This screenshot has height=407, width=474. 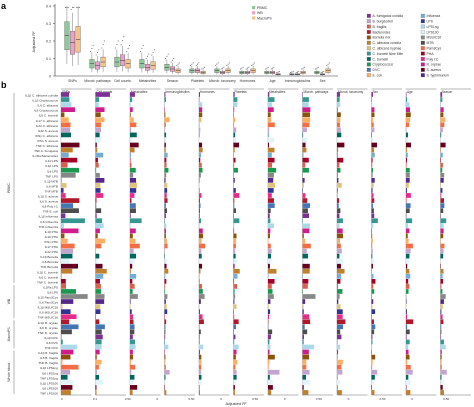 What do you see at coordinates (48, 308) in the screenshot?
I see `row-label: IL1β MSU/C16` at bounding box center [48, 308].